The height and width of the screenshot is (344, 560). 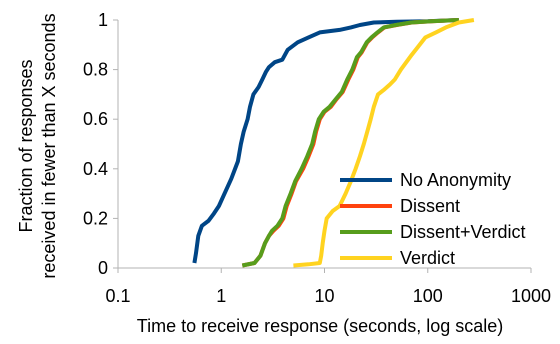 I want to click on x-tick-label: 0.1, so click(x=117, y=296).